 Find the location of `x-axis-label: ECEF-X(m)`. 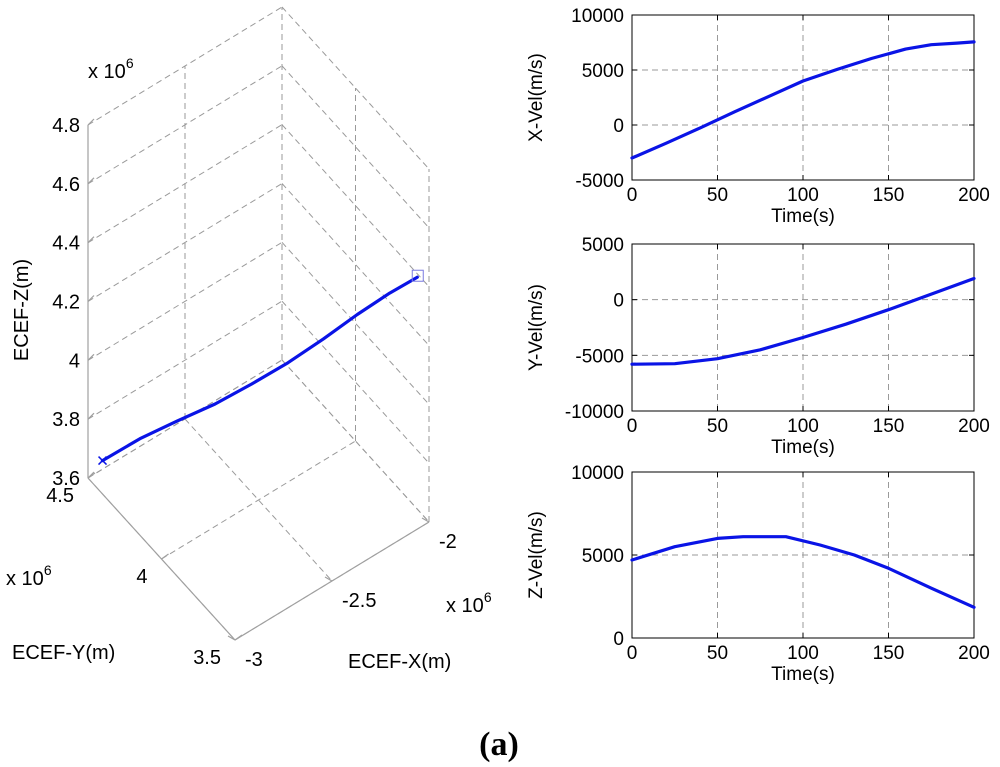

x-axis-label: ECEF-X(m) is located at coordinates (399, 662).